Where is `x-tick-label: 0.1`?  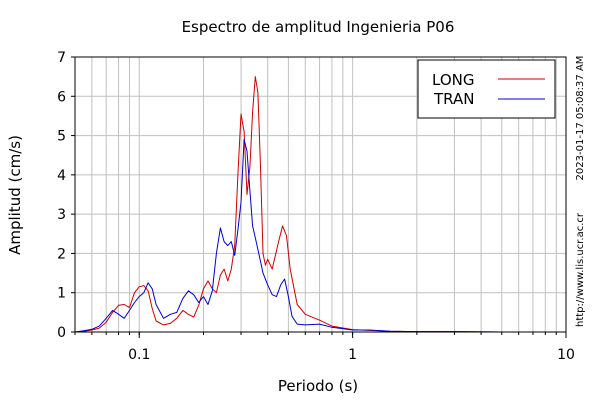
x-tick-label: 0.1 is located at coordinates (139, 355).